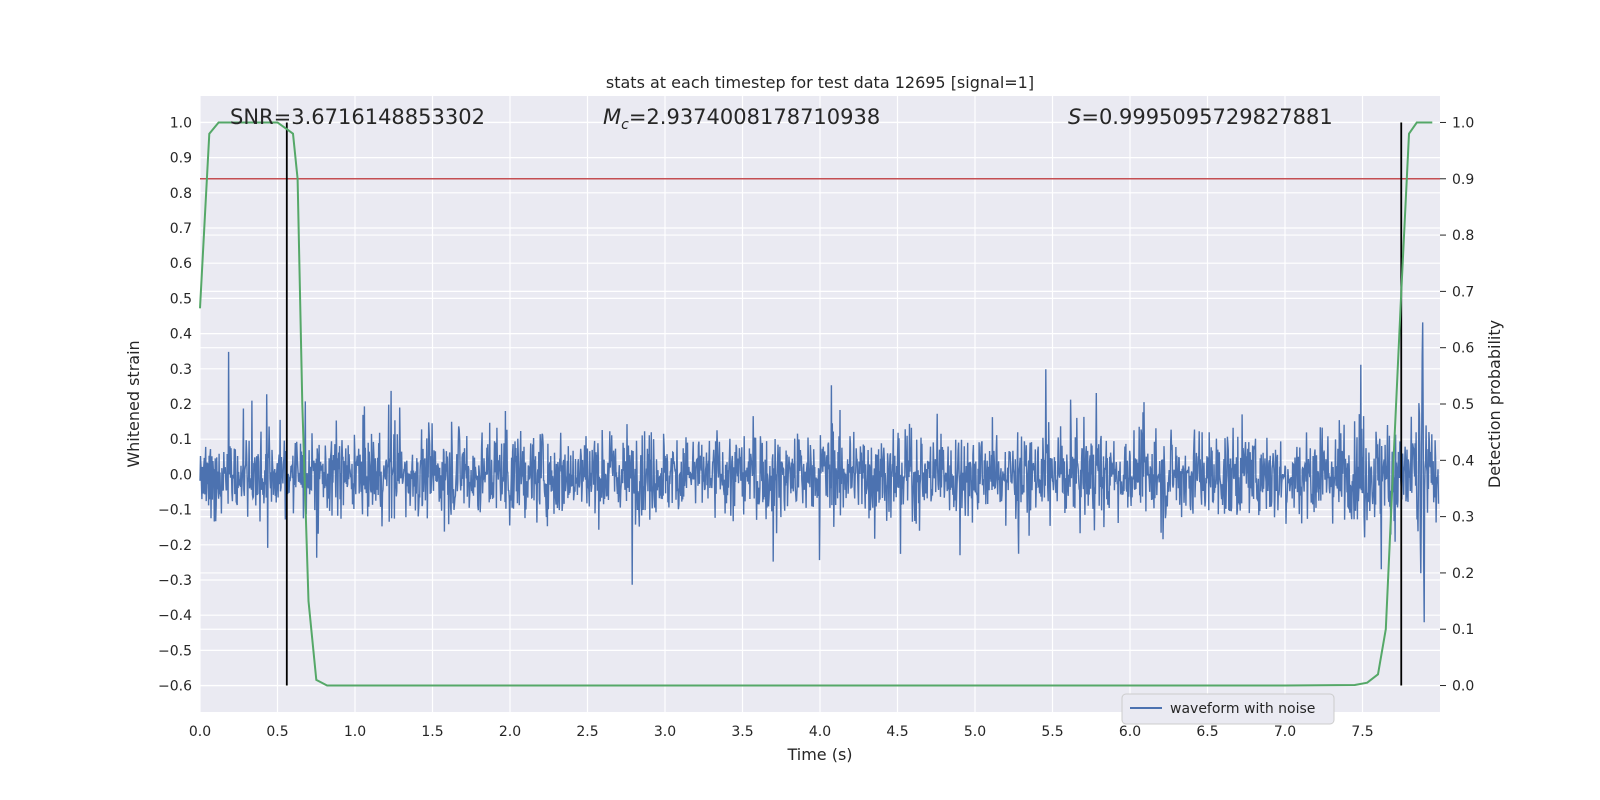  I want to click on y-tick-label: −0.1, so click(175, 511).